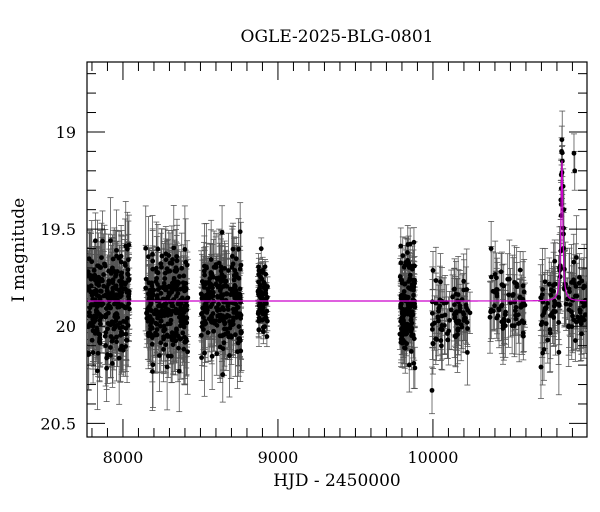  What do you see at coordinates (337, 481) in the screenshot?
I see `x-axis-label: HJD - 2450000` at bounding box center [337, 481].